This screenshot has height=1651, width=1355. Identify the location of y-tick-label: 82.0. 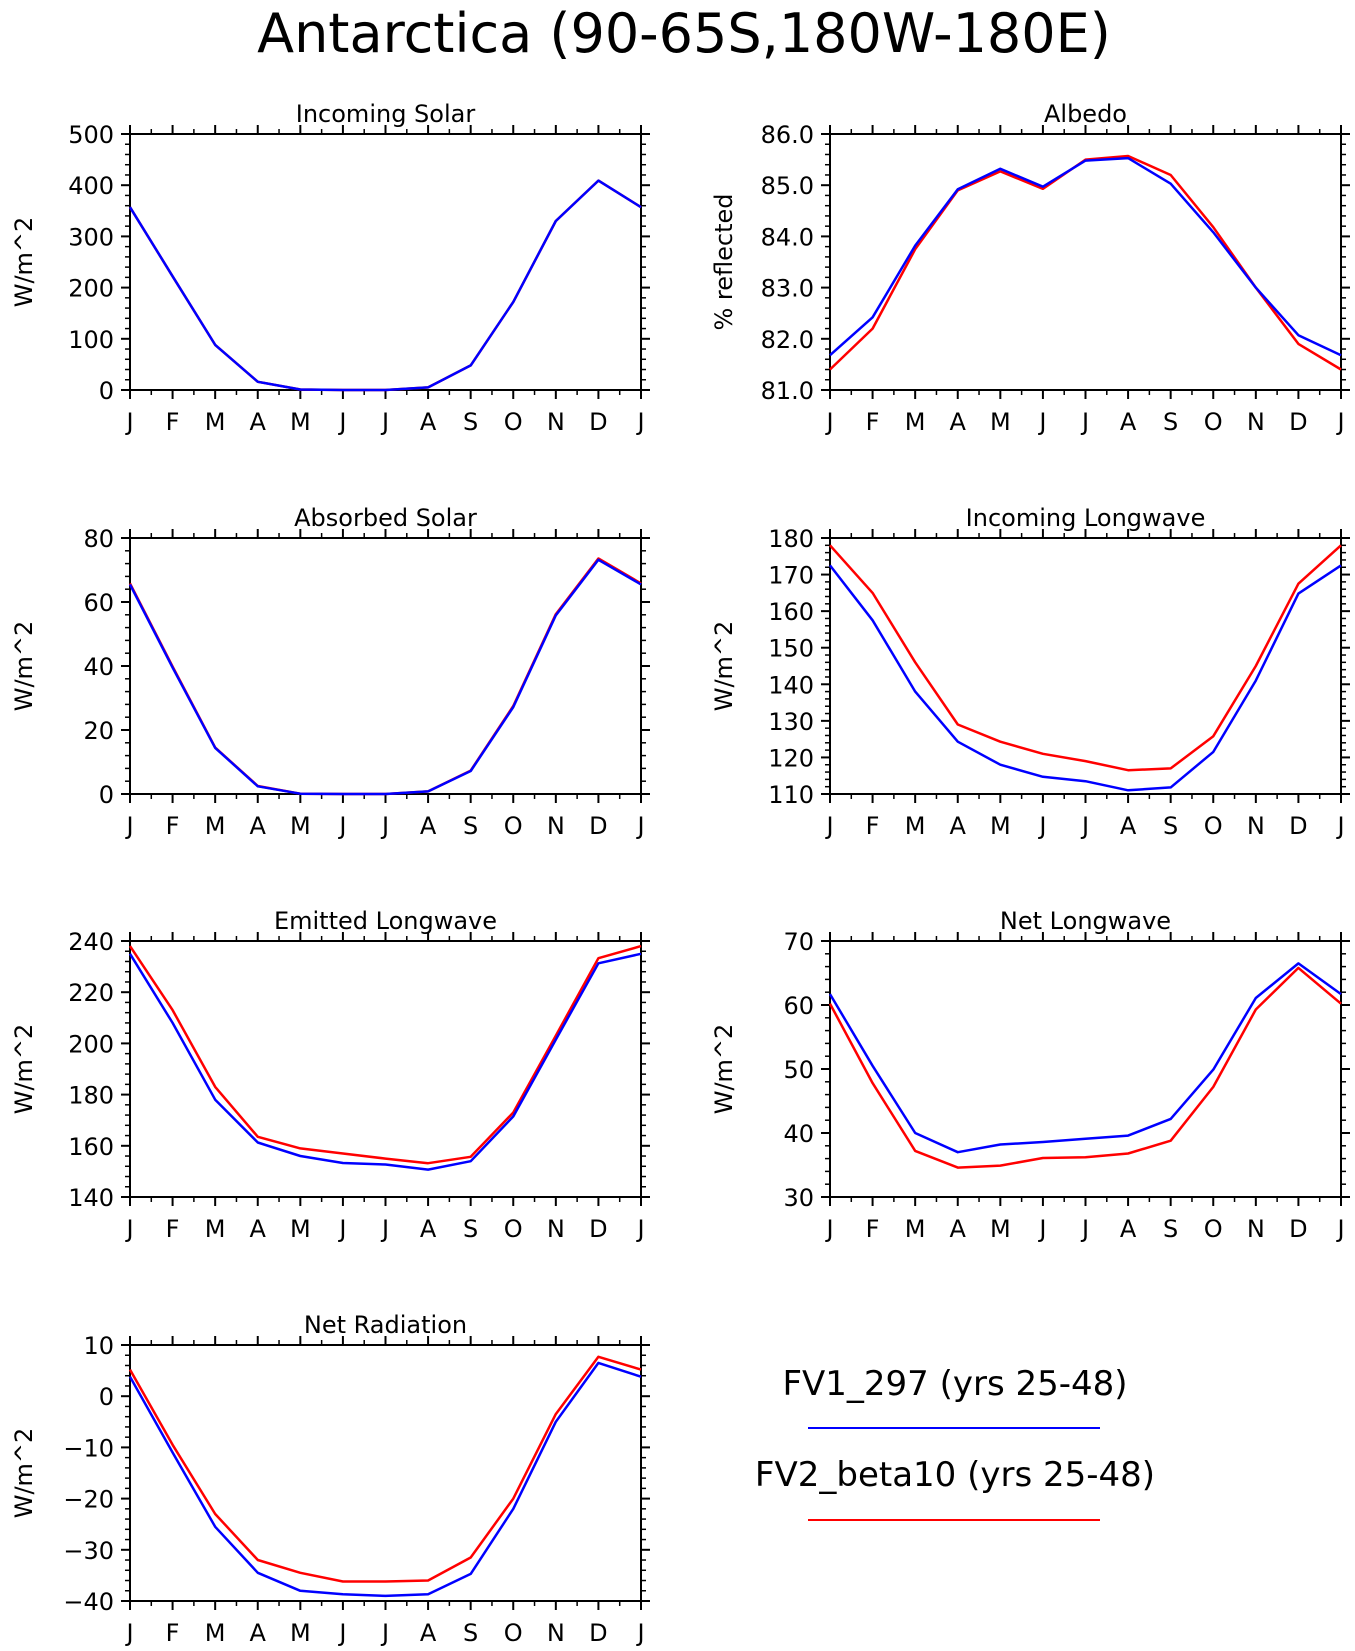
(787, 340).